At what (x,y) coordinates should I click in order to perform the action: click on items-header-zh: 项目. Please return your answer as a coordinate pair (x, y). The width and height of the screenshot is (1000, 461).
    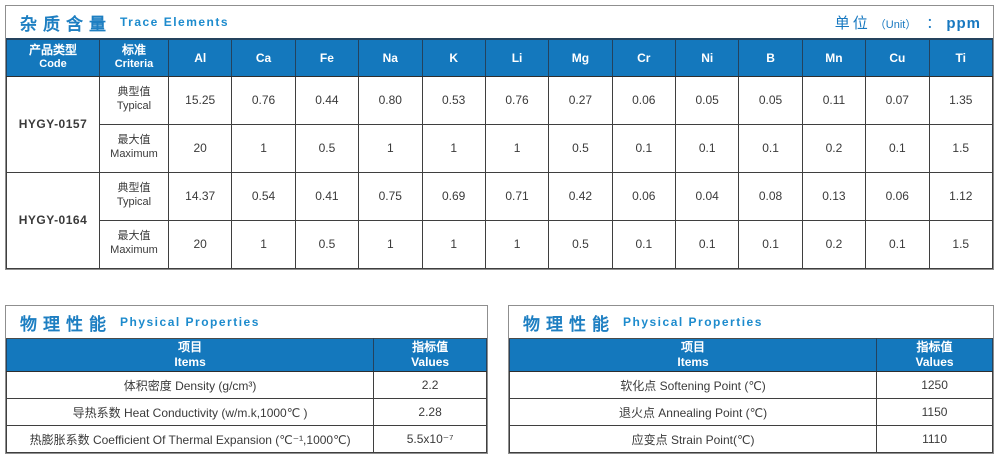
    Looking at the image, I should click on (693, 347).